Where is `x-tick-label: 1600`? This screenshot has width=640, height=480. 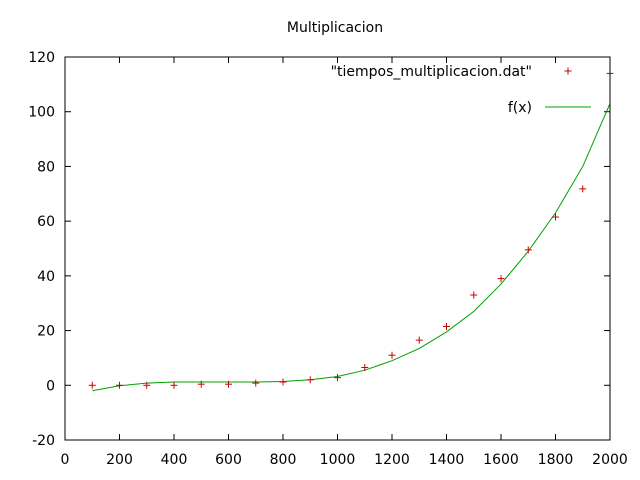 x-tick-label: 1600 is located at coordinates (501, 460).